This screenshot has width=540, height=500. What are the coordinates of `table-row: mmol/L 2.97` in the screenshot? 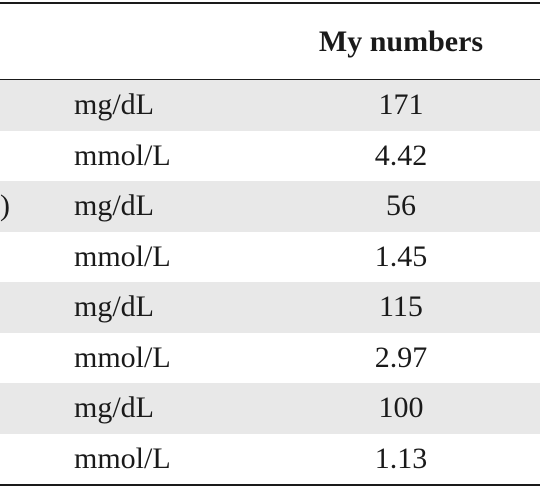 It's located at (270, 357).